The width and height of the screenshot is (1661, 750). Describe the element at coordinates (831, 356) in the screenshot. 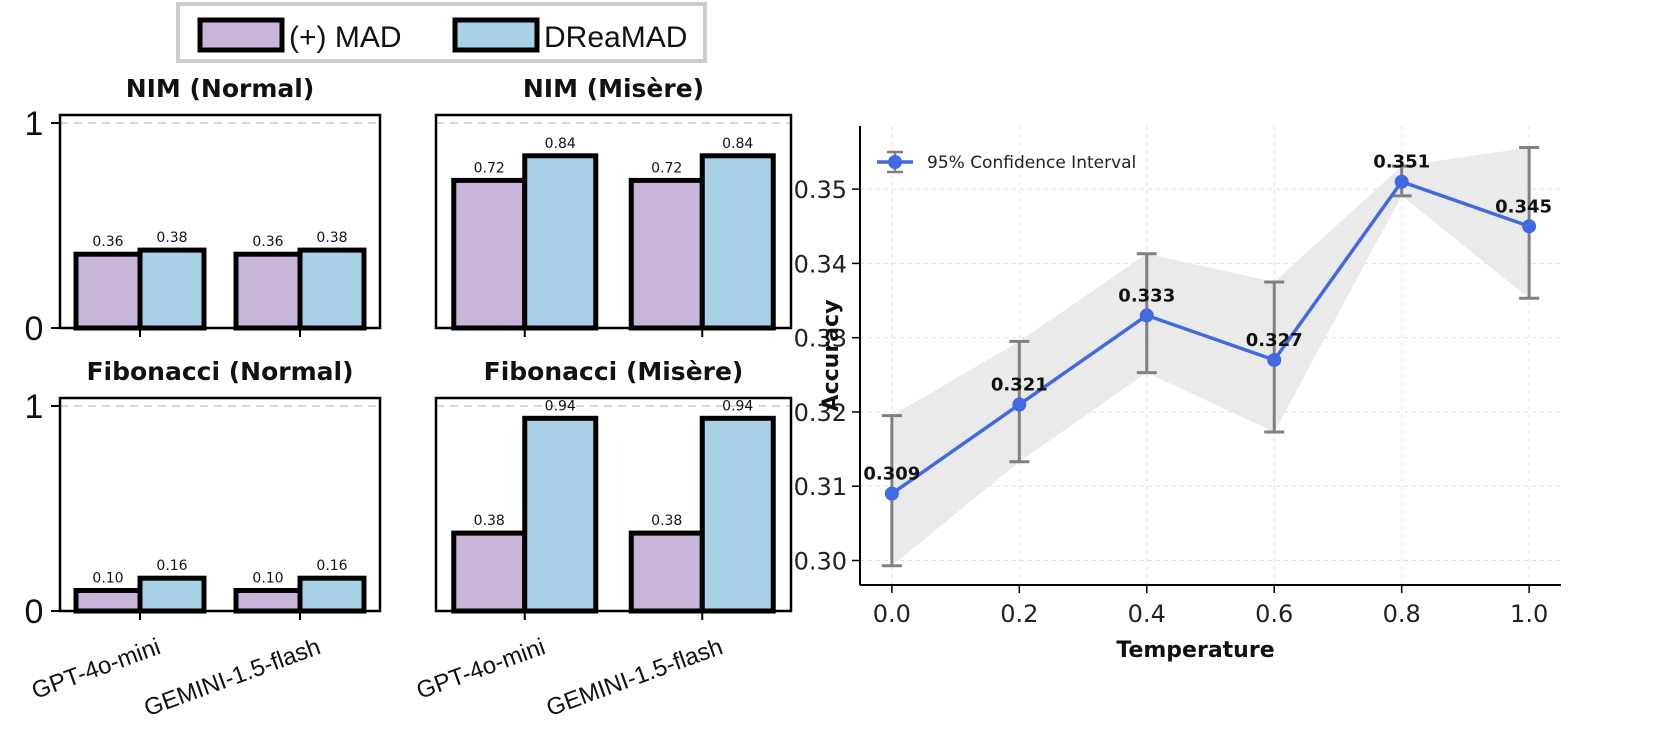

I see `y-axis-label: Accuracy` at that location.